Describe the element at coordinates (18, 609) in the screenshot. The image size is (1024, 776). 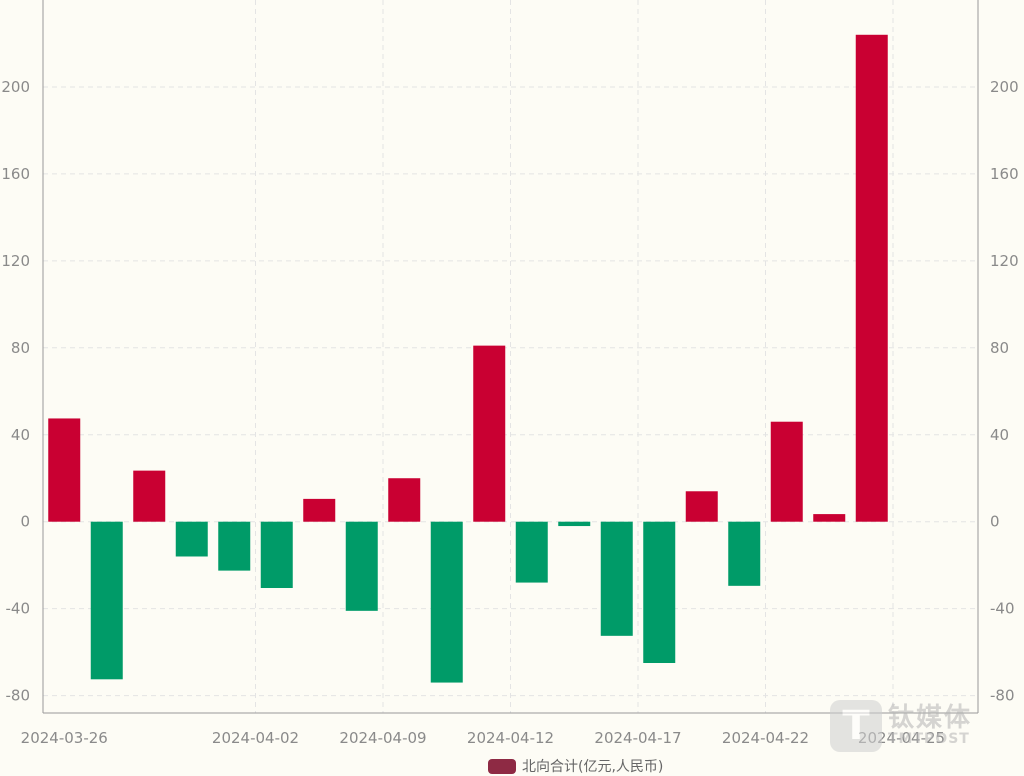
I see `y-tick-label-left: -40` at that location.